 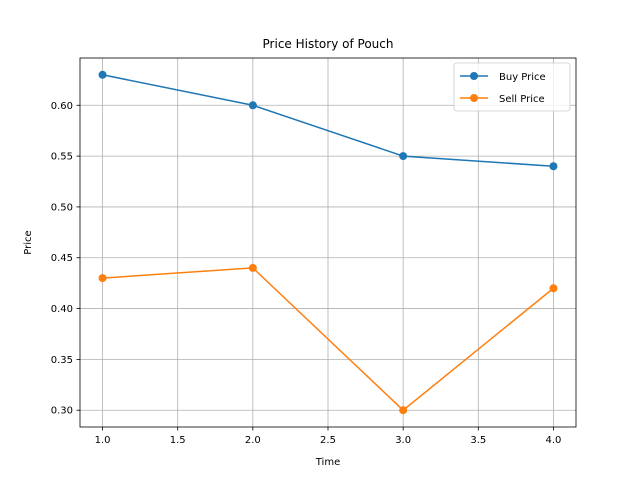 I want to click on y-tick-label: 0.55, so click(x=62, y=157).